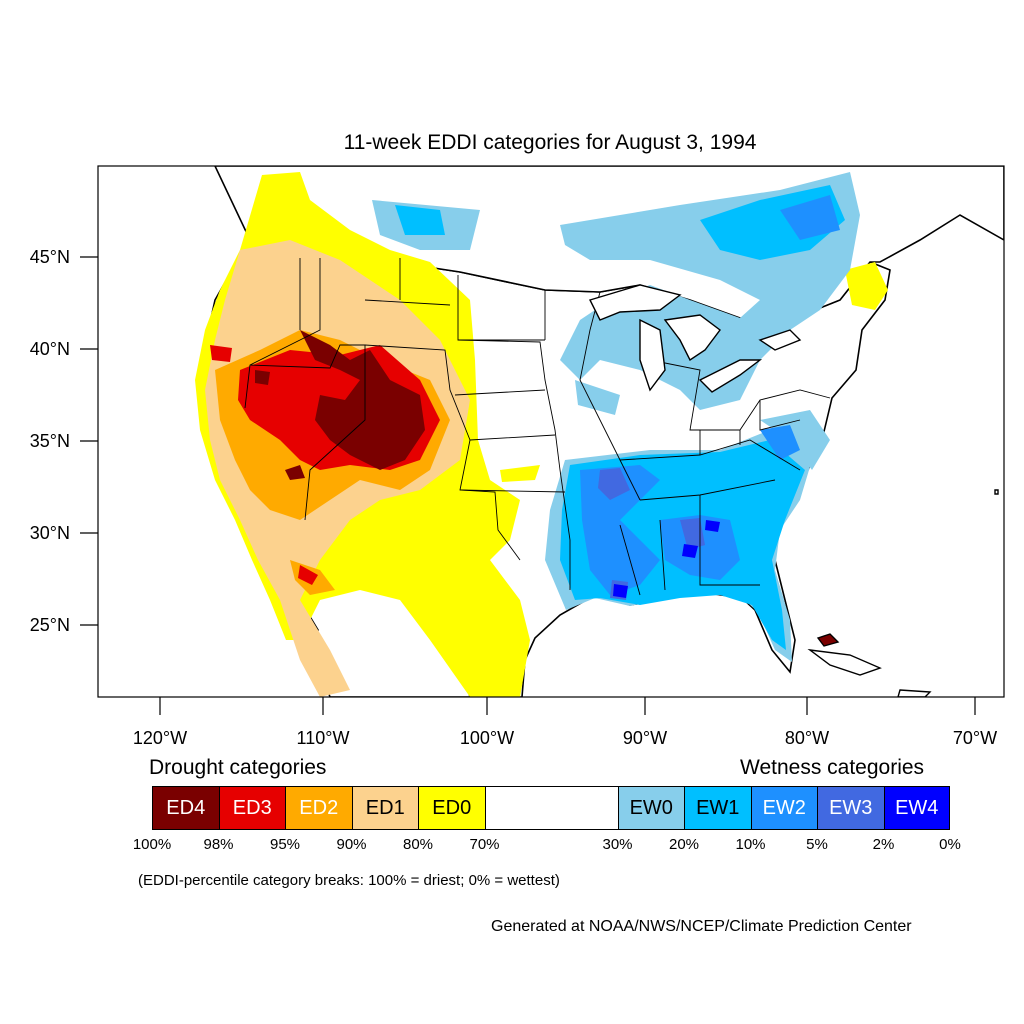  I want to click on lat-label-40: 40°N, so click(50, 349).